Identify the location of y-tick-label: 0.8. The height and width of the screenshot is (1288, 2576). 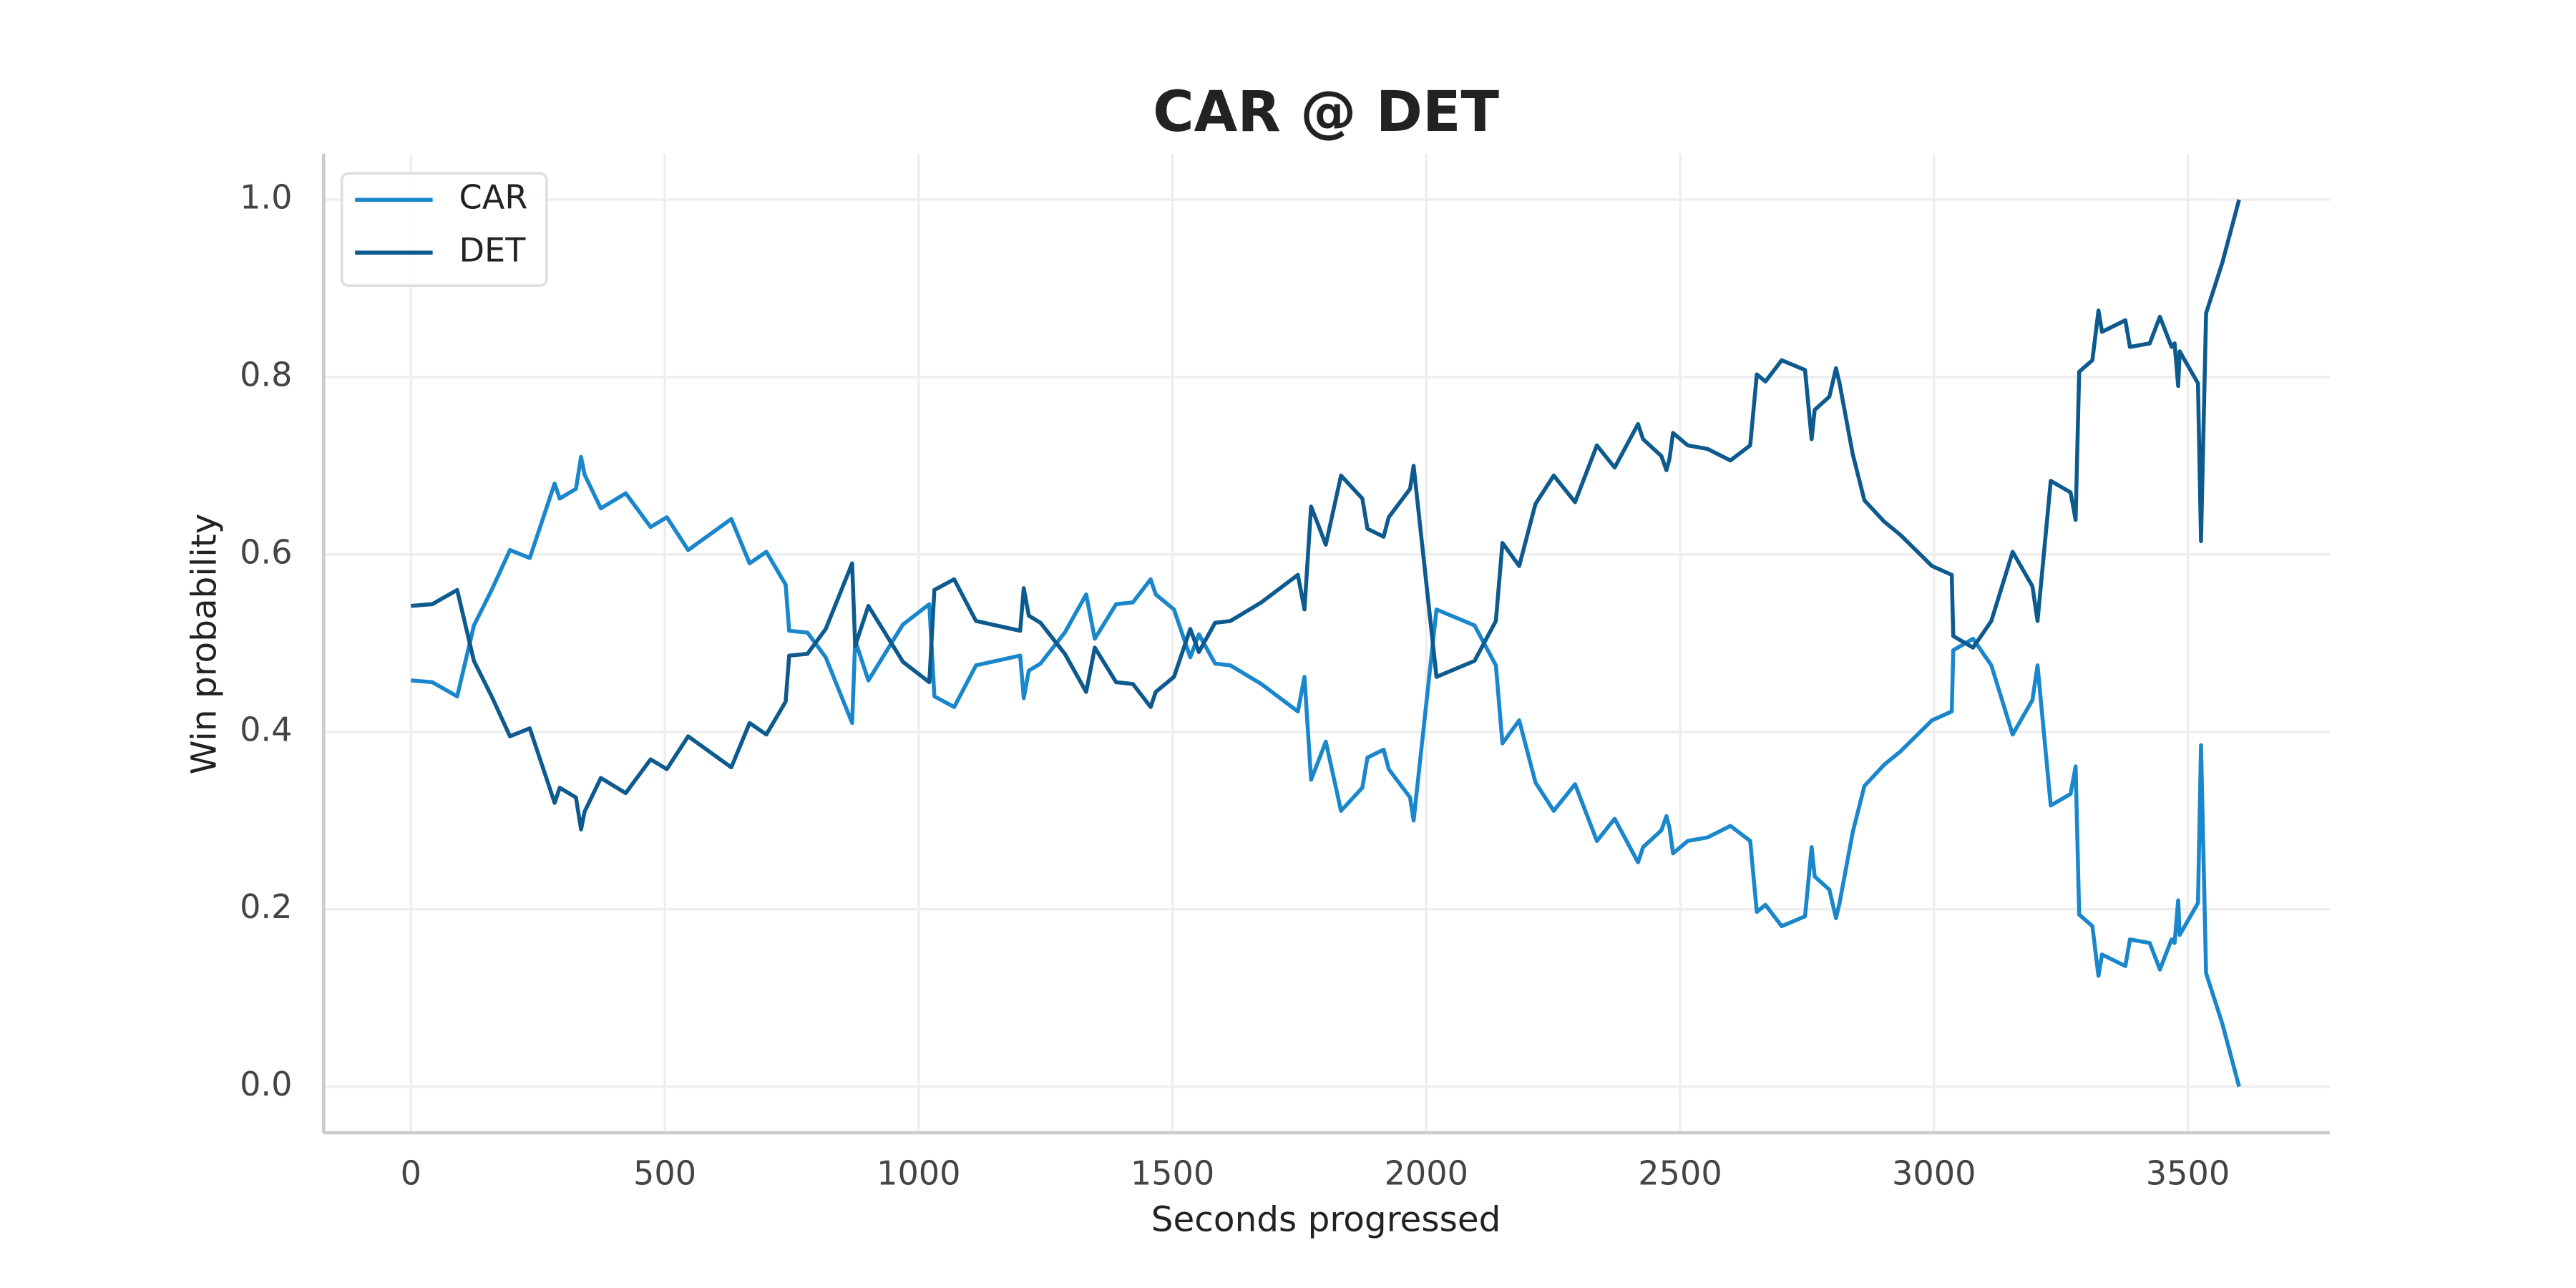
(266, 374).